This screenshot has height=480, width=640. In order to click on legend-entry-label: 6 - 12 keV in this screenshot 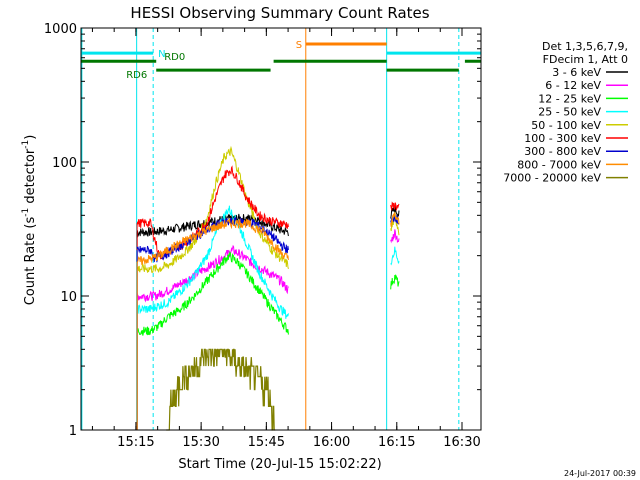, I will do `click(573, 85)`.